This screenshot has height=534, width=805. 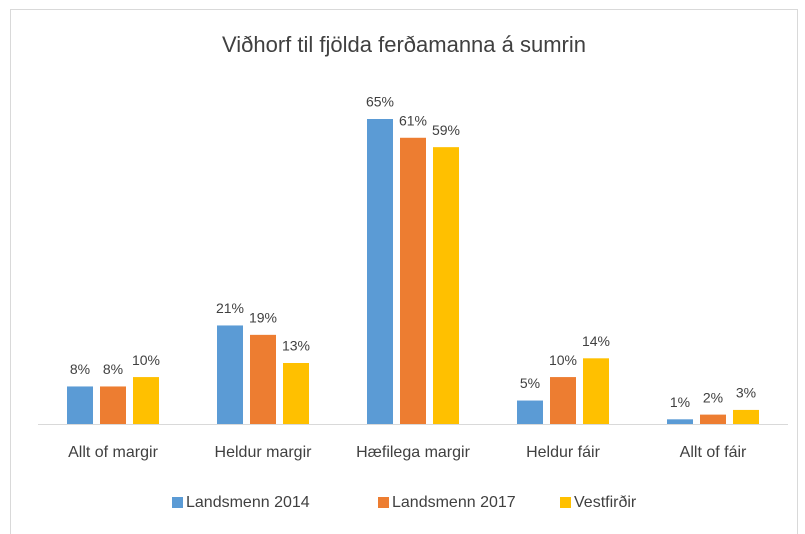 What do you see at coordinates (563, 452) in the screenshot?
I see `x-tick-label: Heldur fáir` at bounding box center [563, 452].